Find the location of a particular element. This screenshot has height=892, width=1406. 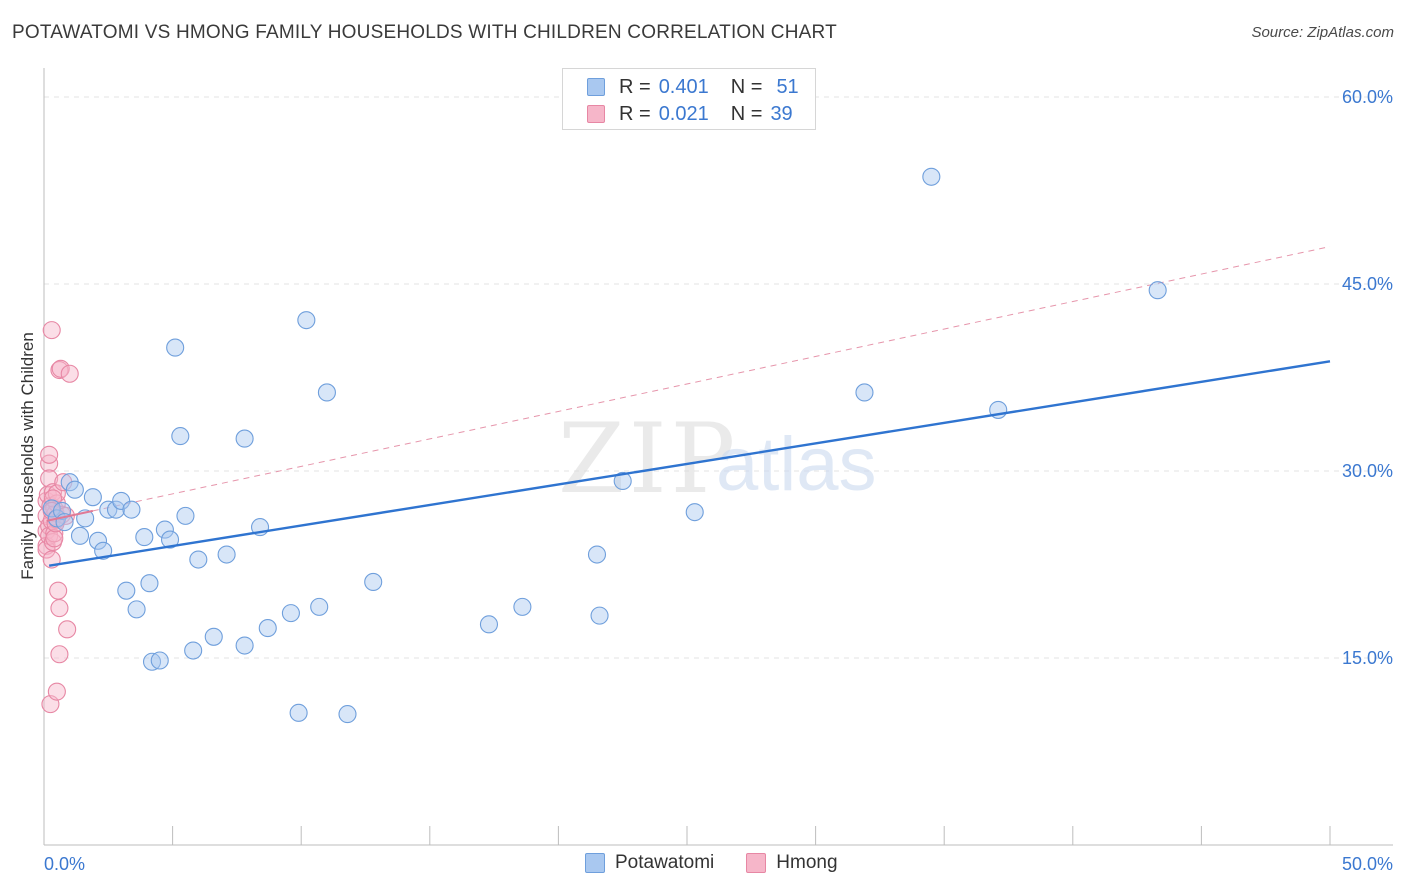

legend-row-potawatomi: R = 0.401 N = 51 is located at coordinates (693, 87).